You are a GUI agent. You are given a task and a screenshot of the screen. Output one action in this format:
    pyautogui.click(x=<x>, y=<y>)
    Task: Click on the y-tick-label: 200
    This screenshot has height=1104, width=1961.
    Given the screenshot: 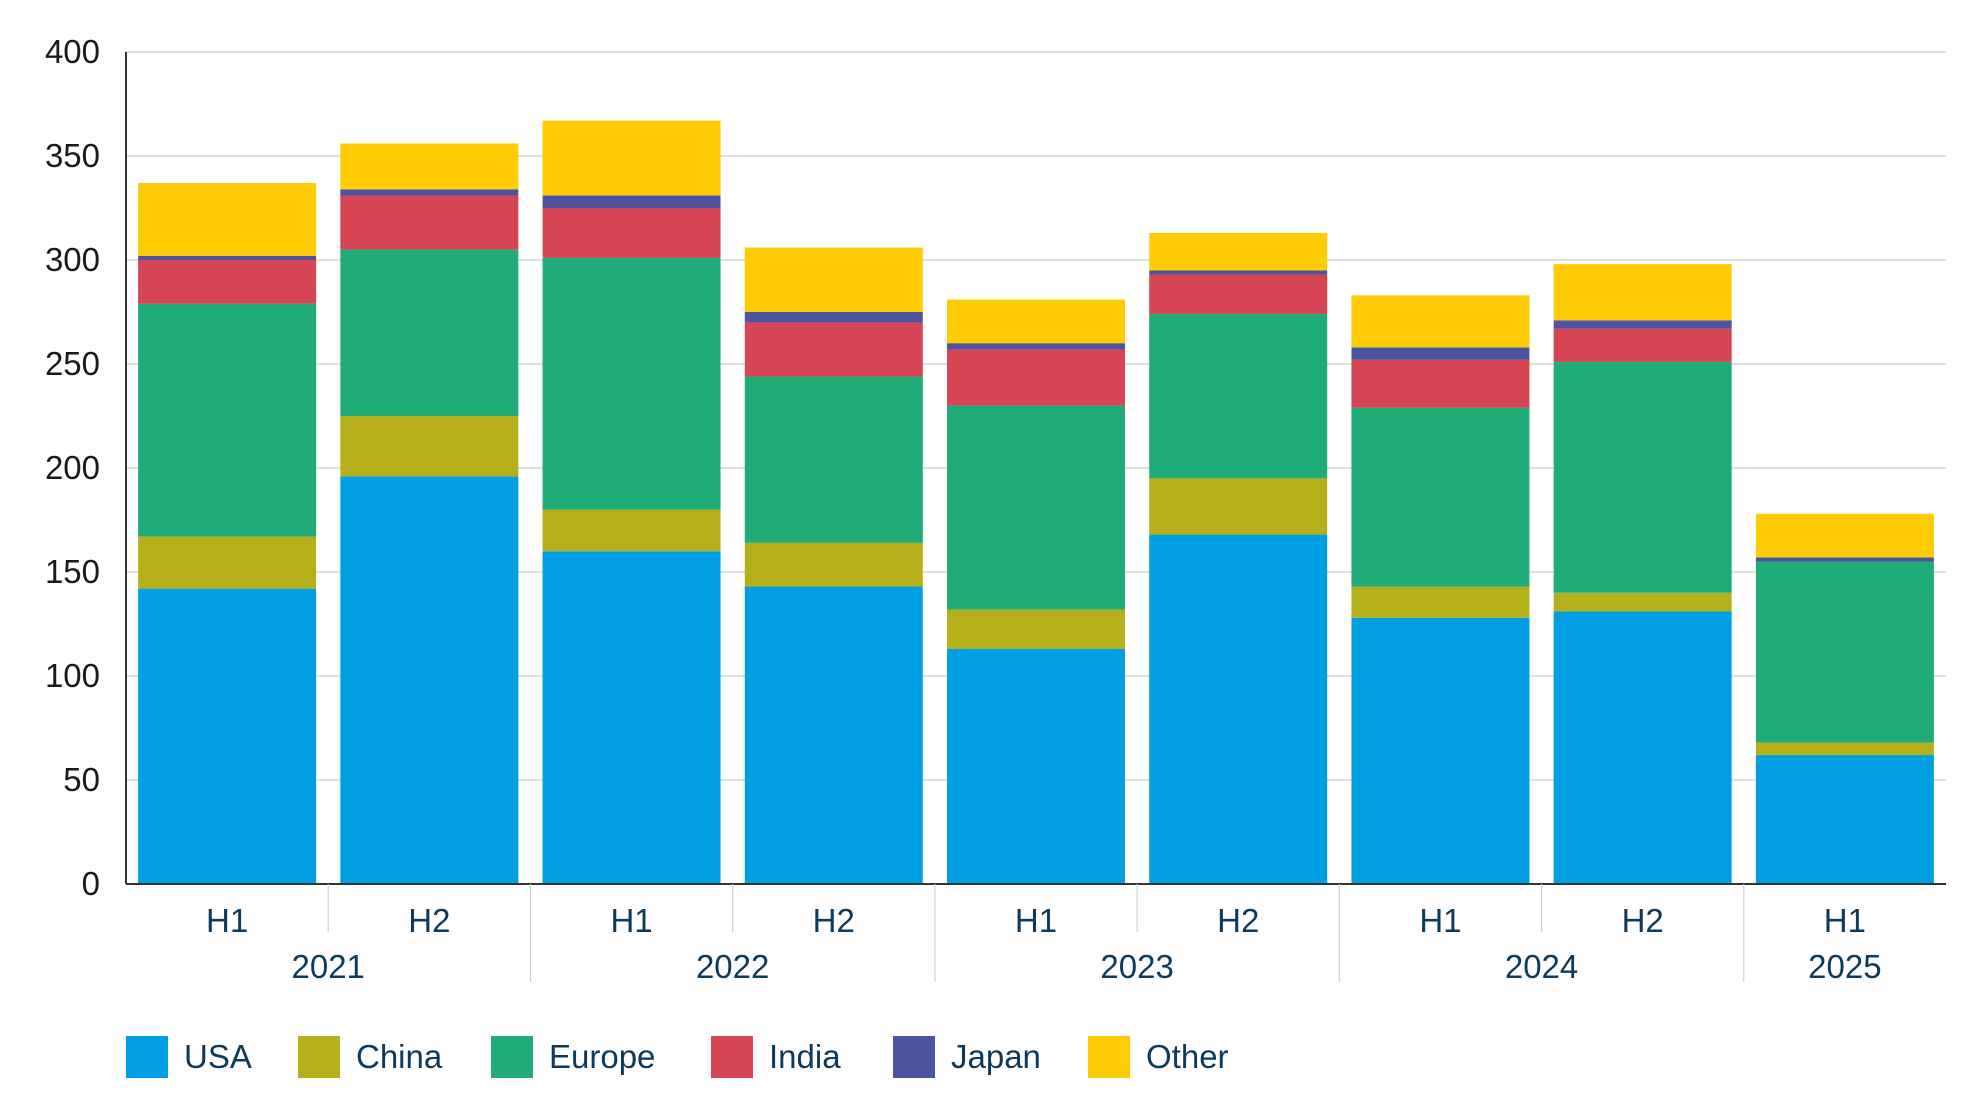 What is the action you would take?
    pyautogui.click(x=72, y=467)
    